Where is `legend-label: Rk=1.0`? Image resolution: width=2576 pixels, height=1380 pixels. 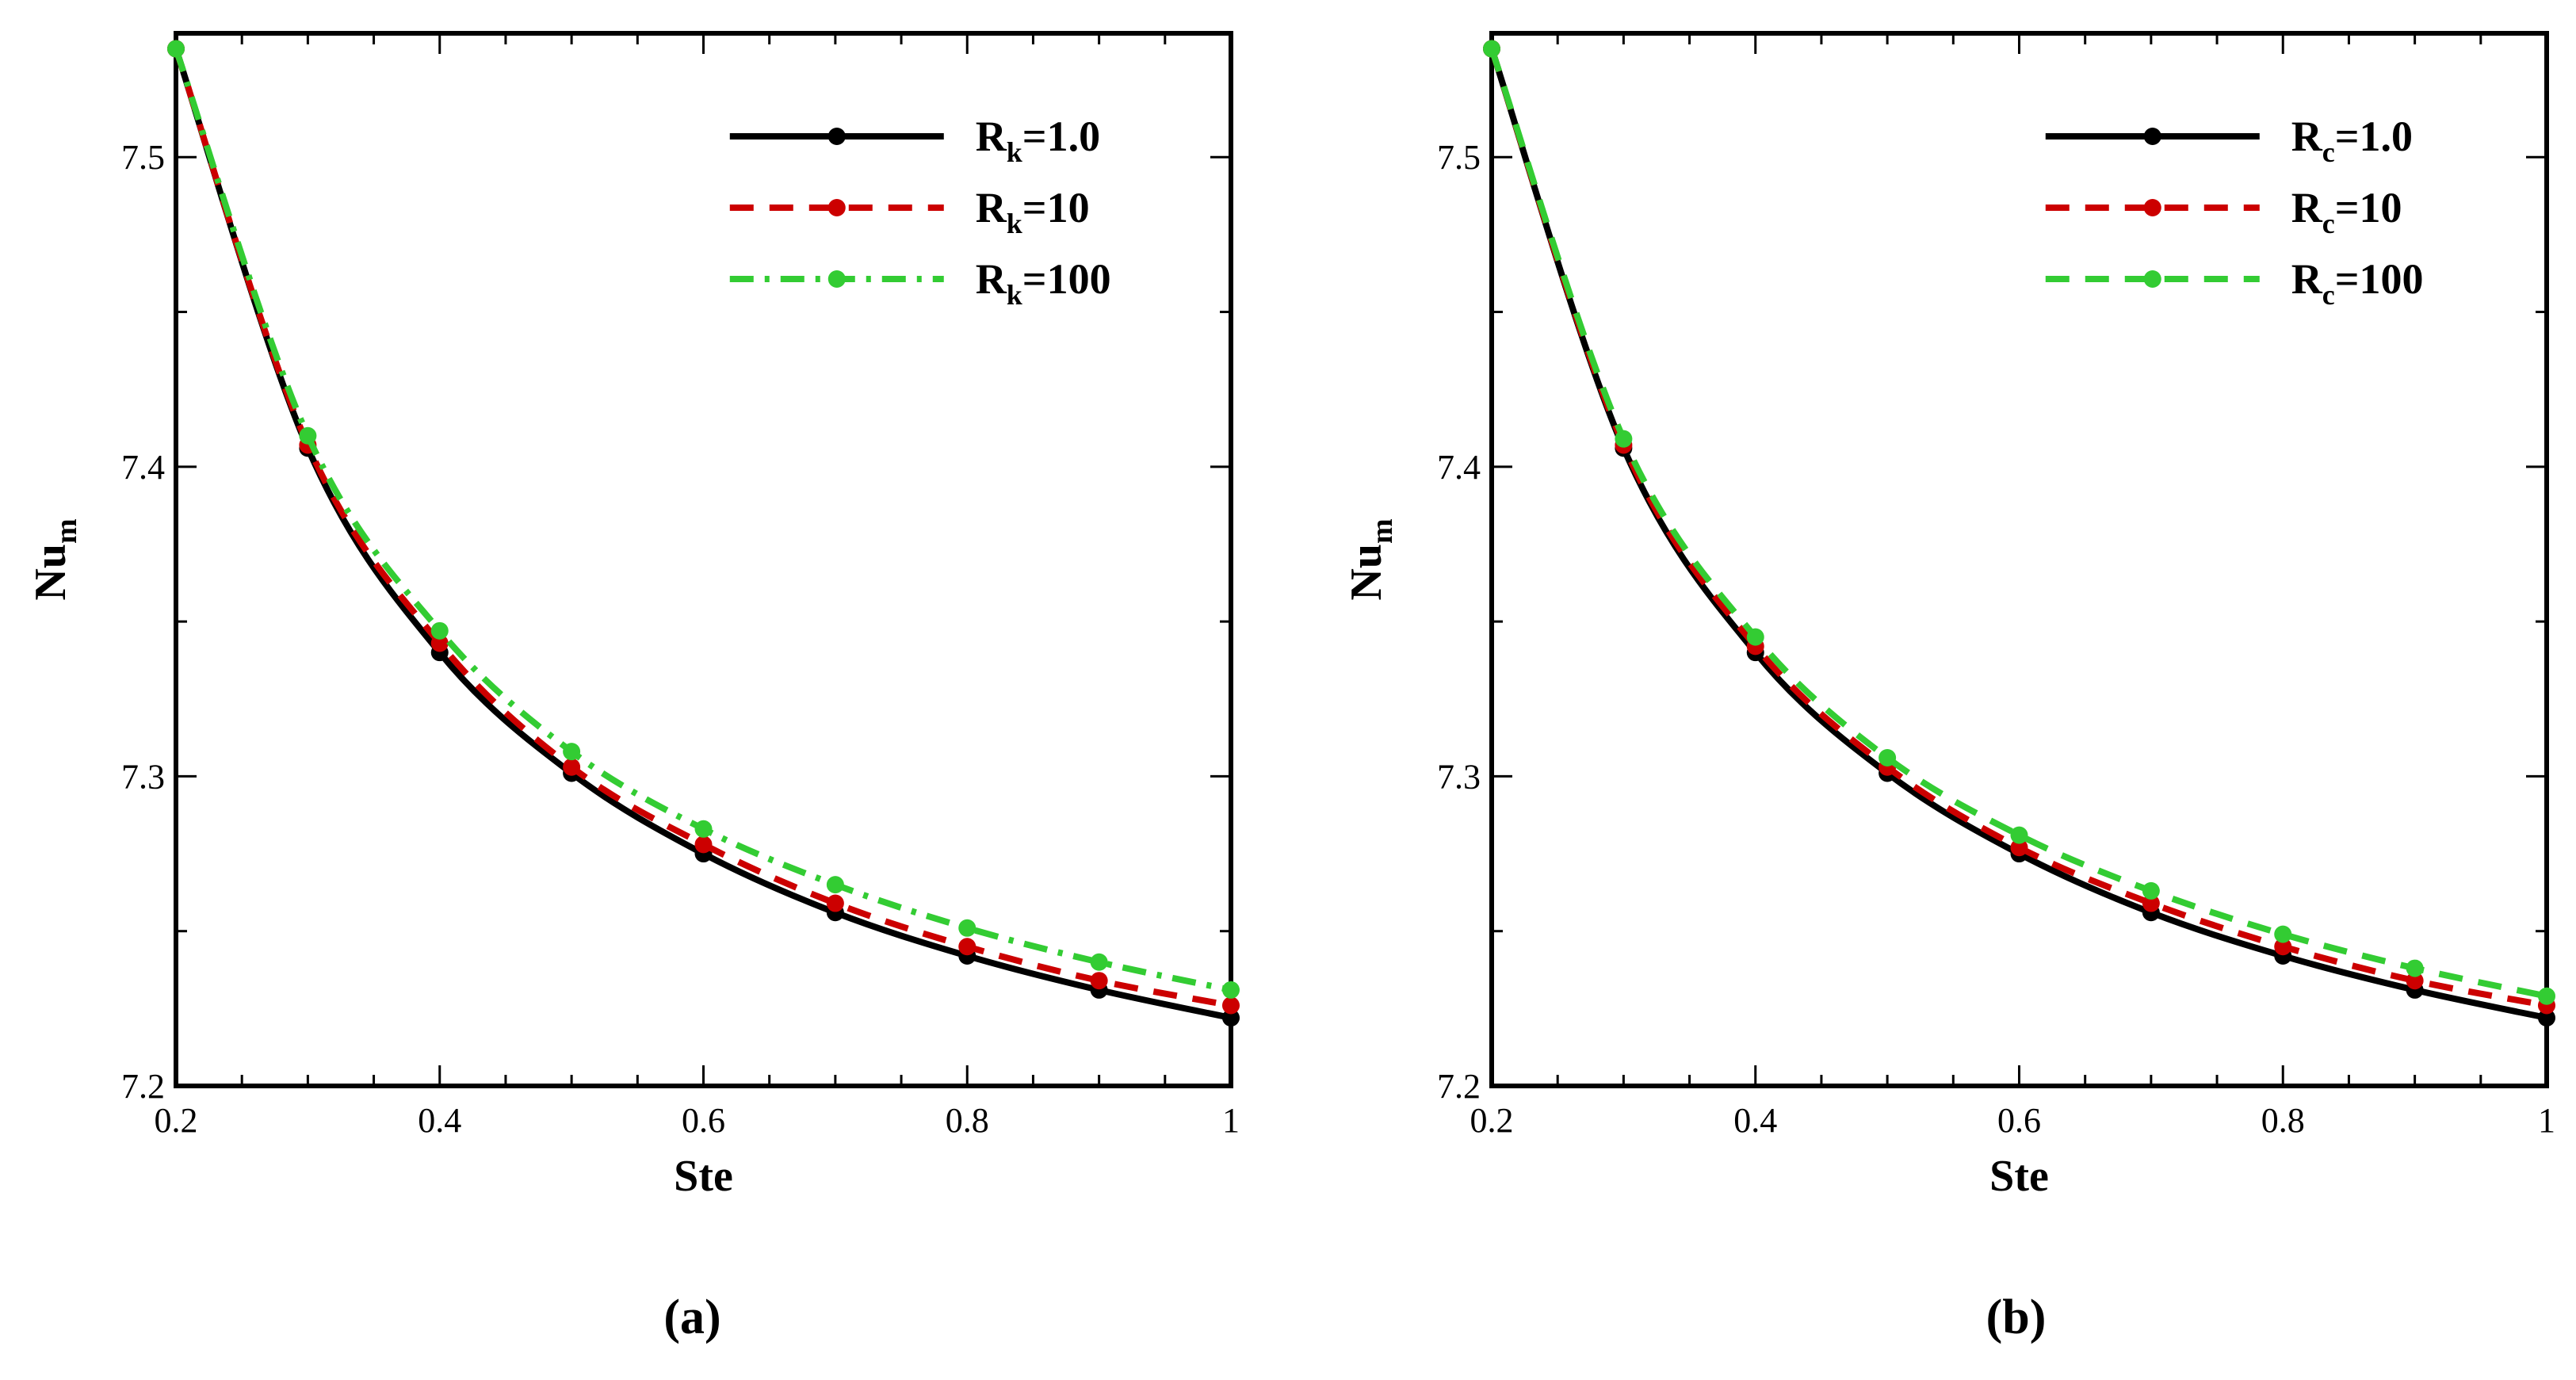
legend-label: Rk=1.0 is located at coordinates (1038, 140).